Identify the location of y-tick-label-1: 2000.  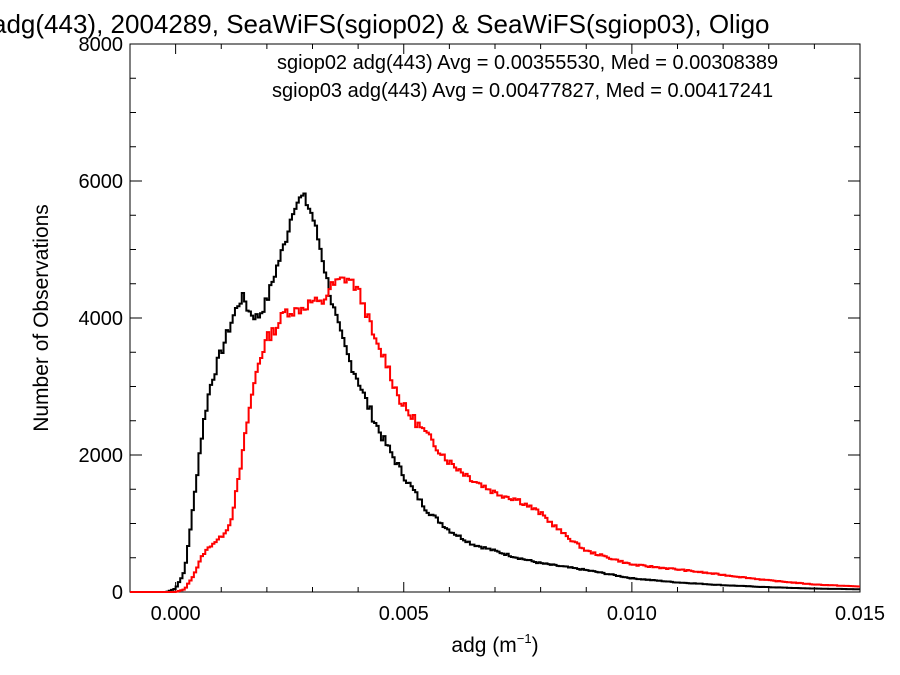
(101, 456).